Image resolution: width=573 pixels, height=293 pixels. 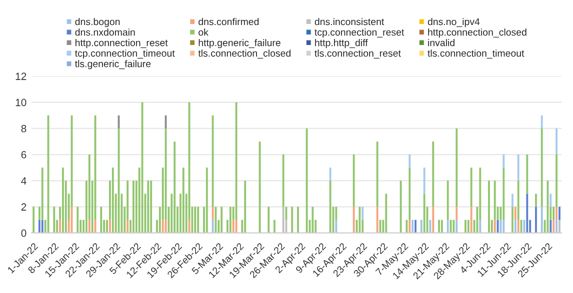 What do you see at coordinates (454, 23) in the screenshot?
I see `legend-label: dns.no_ipv4` at bounding box center [454, 23].